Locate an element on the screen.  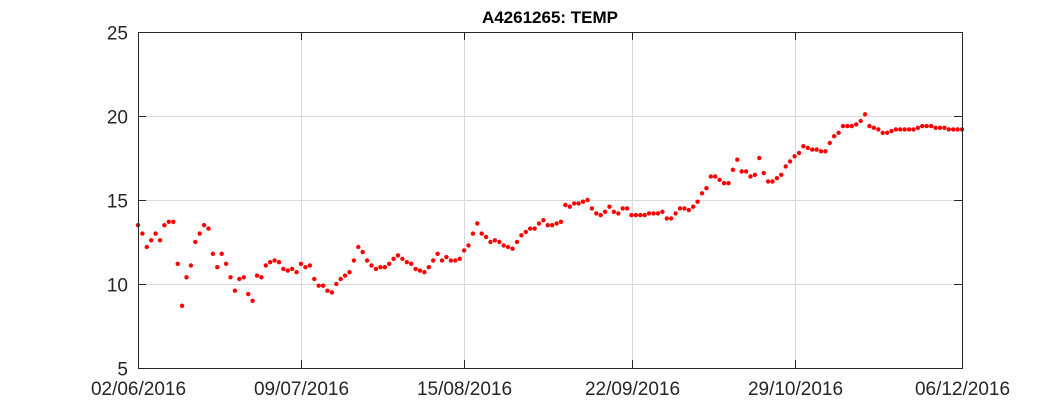
x-tick-label: 02/06/2016 is located at coordinates (138, 389).